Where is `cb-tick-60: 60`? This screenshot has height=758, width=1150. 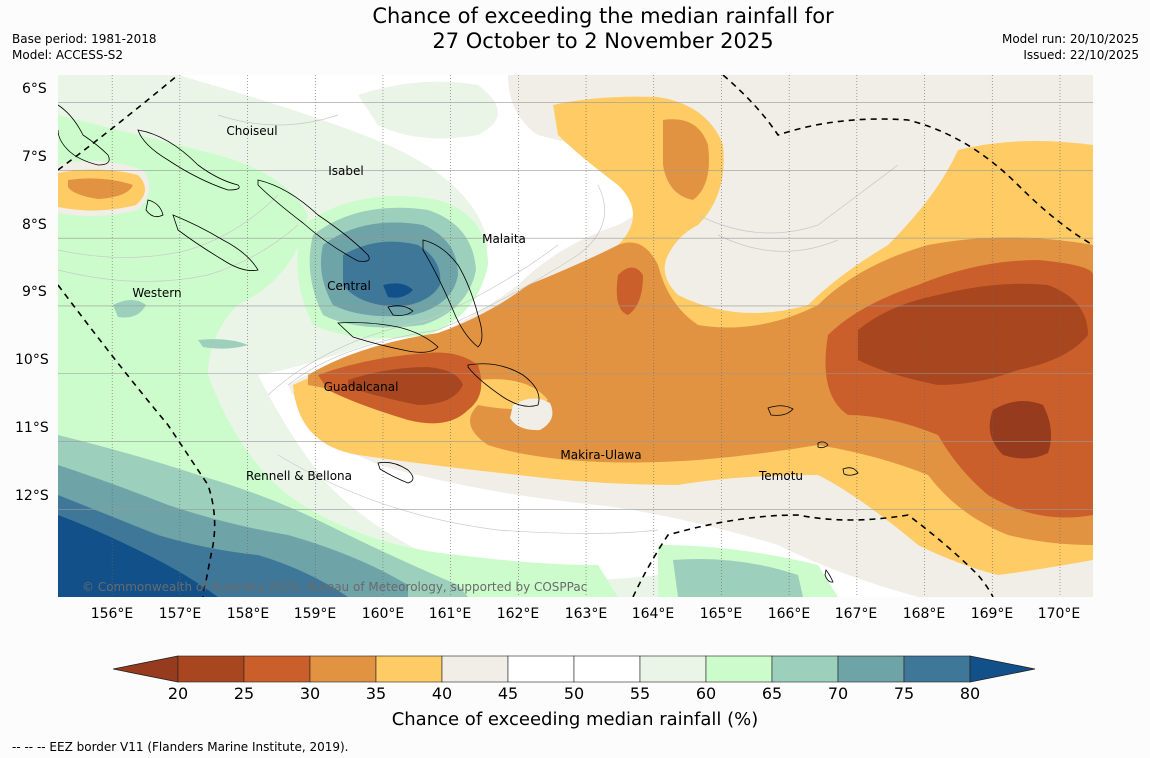
cb-tick-60: 60 is located at coordinates (706, 693).